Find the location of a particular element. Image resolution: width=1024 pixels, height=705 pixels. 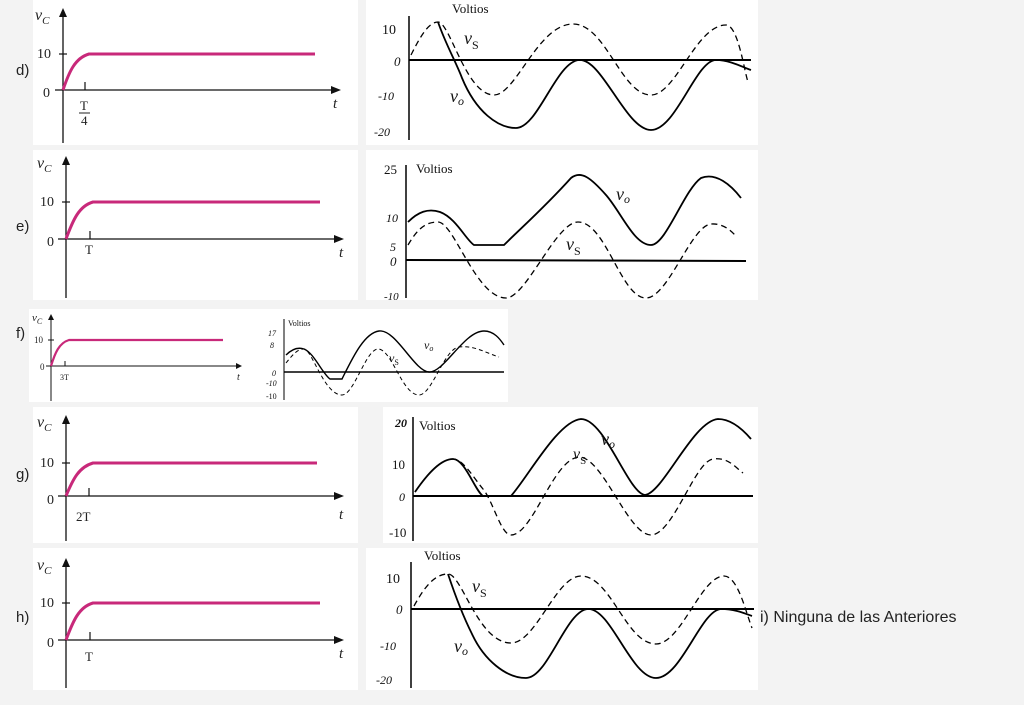

option-d-letter: d) is located at coordinates (23, 70).